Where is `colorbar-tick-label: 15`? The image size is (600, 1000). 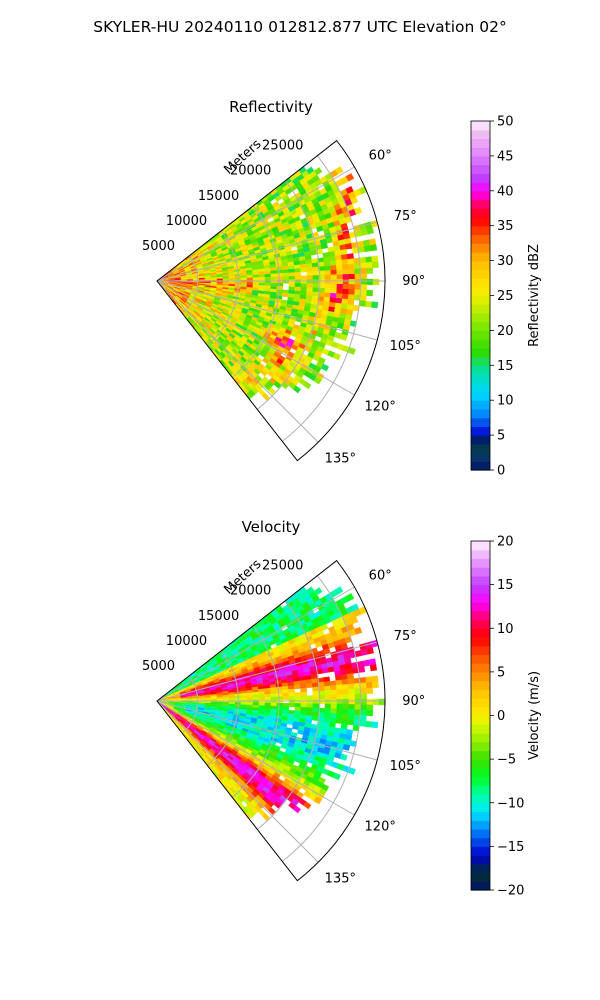 colorbar-tick-label: 15 is located at coordinates (505, 366).